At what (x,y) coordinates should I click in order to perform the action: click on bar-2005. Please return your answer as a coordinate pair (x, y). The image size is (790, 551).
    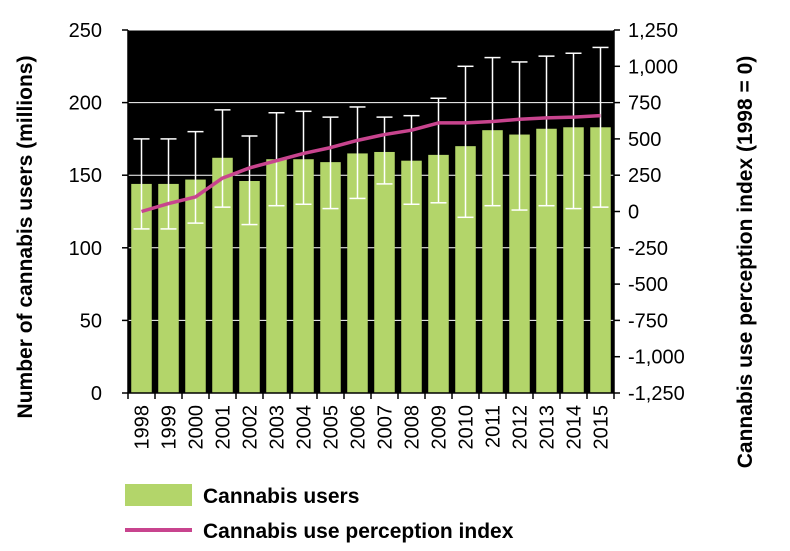
    Looking at the image, I should click on (330, 277).